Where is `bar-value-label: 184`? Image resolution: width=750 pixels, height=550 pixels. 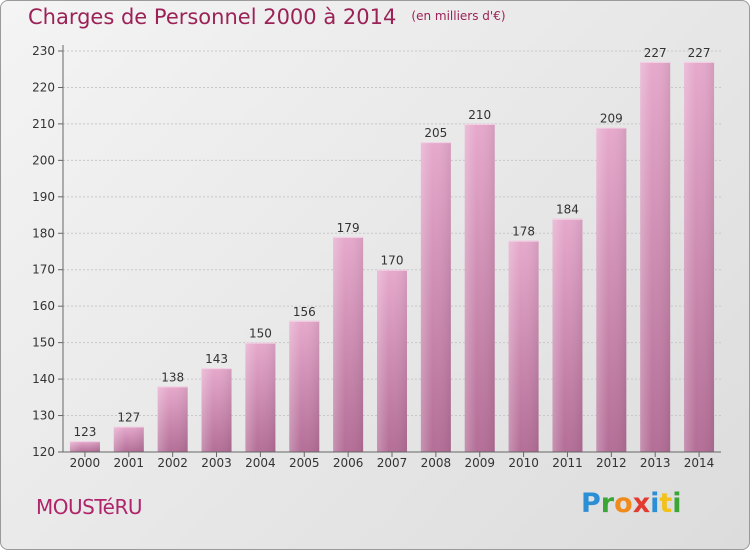
bar-value-label: 184 is located at coordinates (567, 210).